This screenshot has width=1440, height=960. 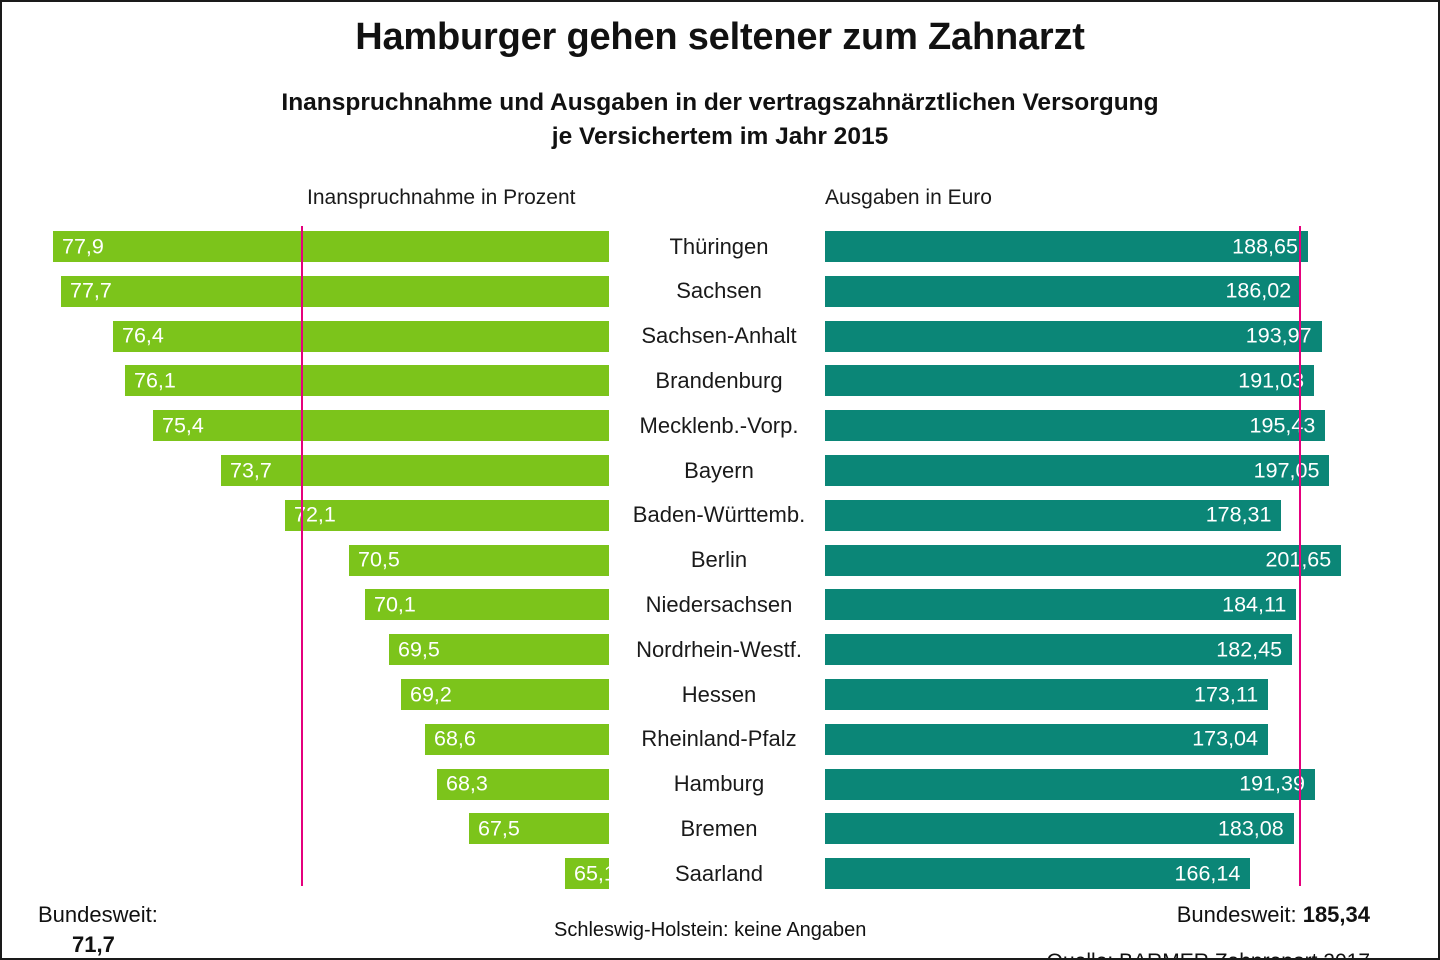 What do you see at coordinates (455, 738) in the screenshot?
I see `bar-value-label: 68,6` at bounding box center [455, 738].